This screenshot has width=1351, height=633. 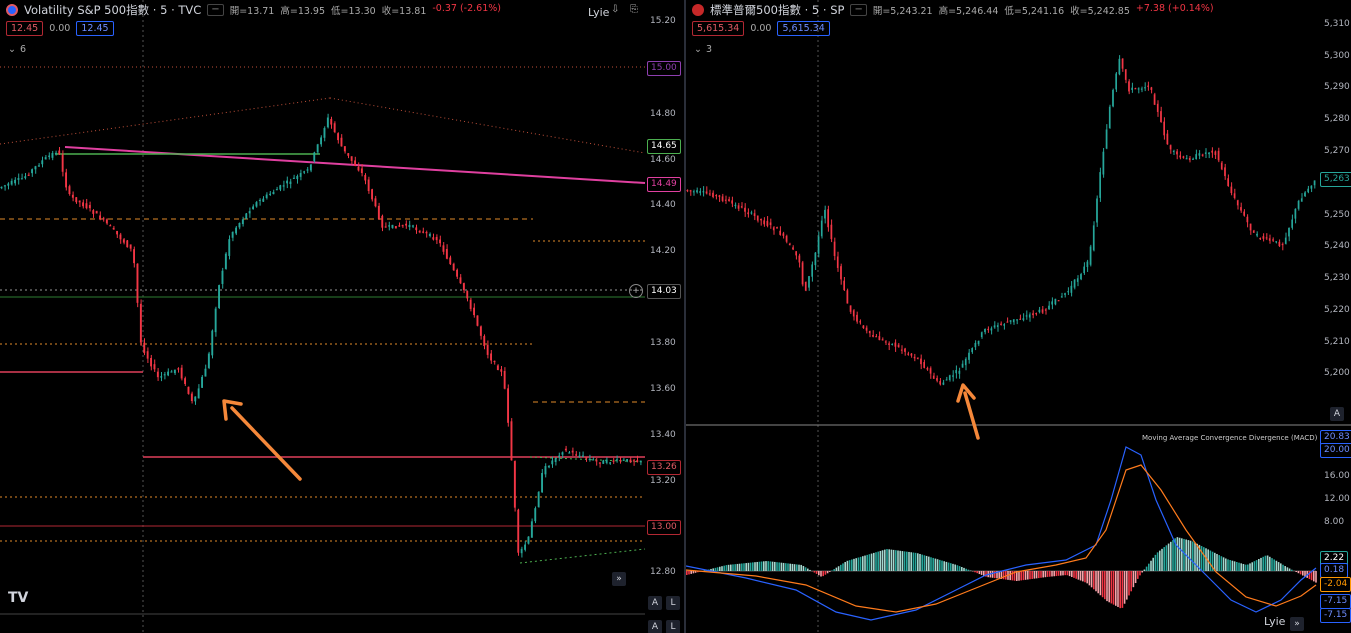 I want to click on auto-scale-button-2: A, so click(x=655, y=626).